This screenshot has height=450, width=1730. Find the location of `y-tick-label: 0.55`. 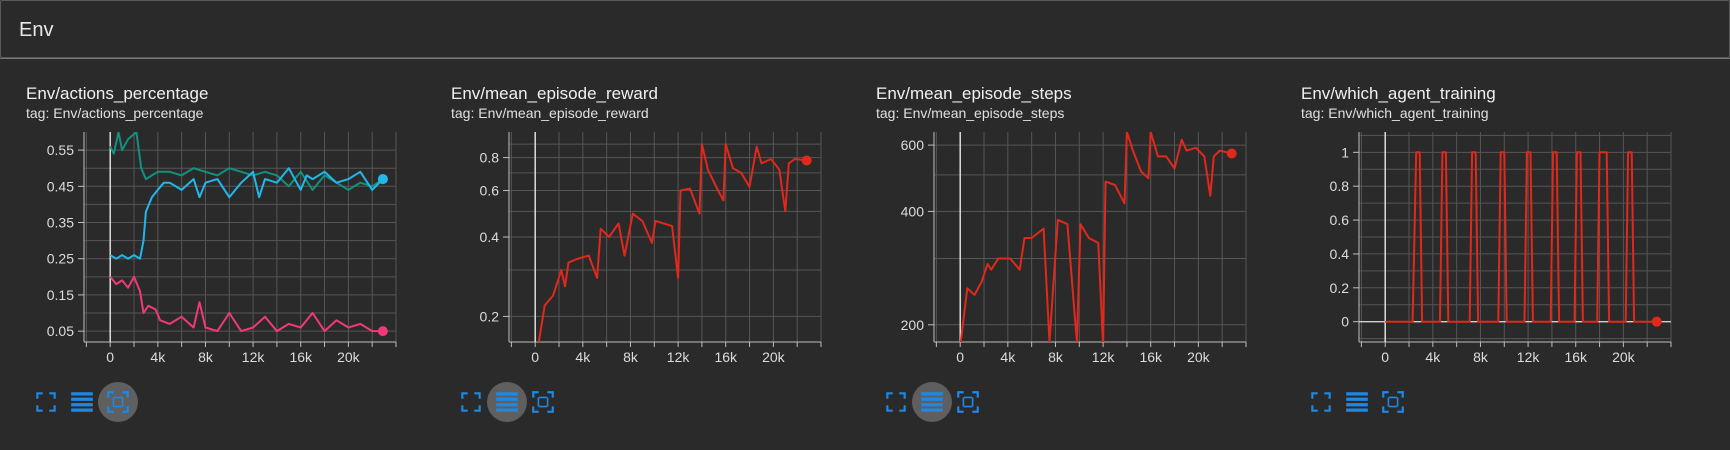

y-tick-label: 0.55 is located at coordinates (60, 150).